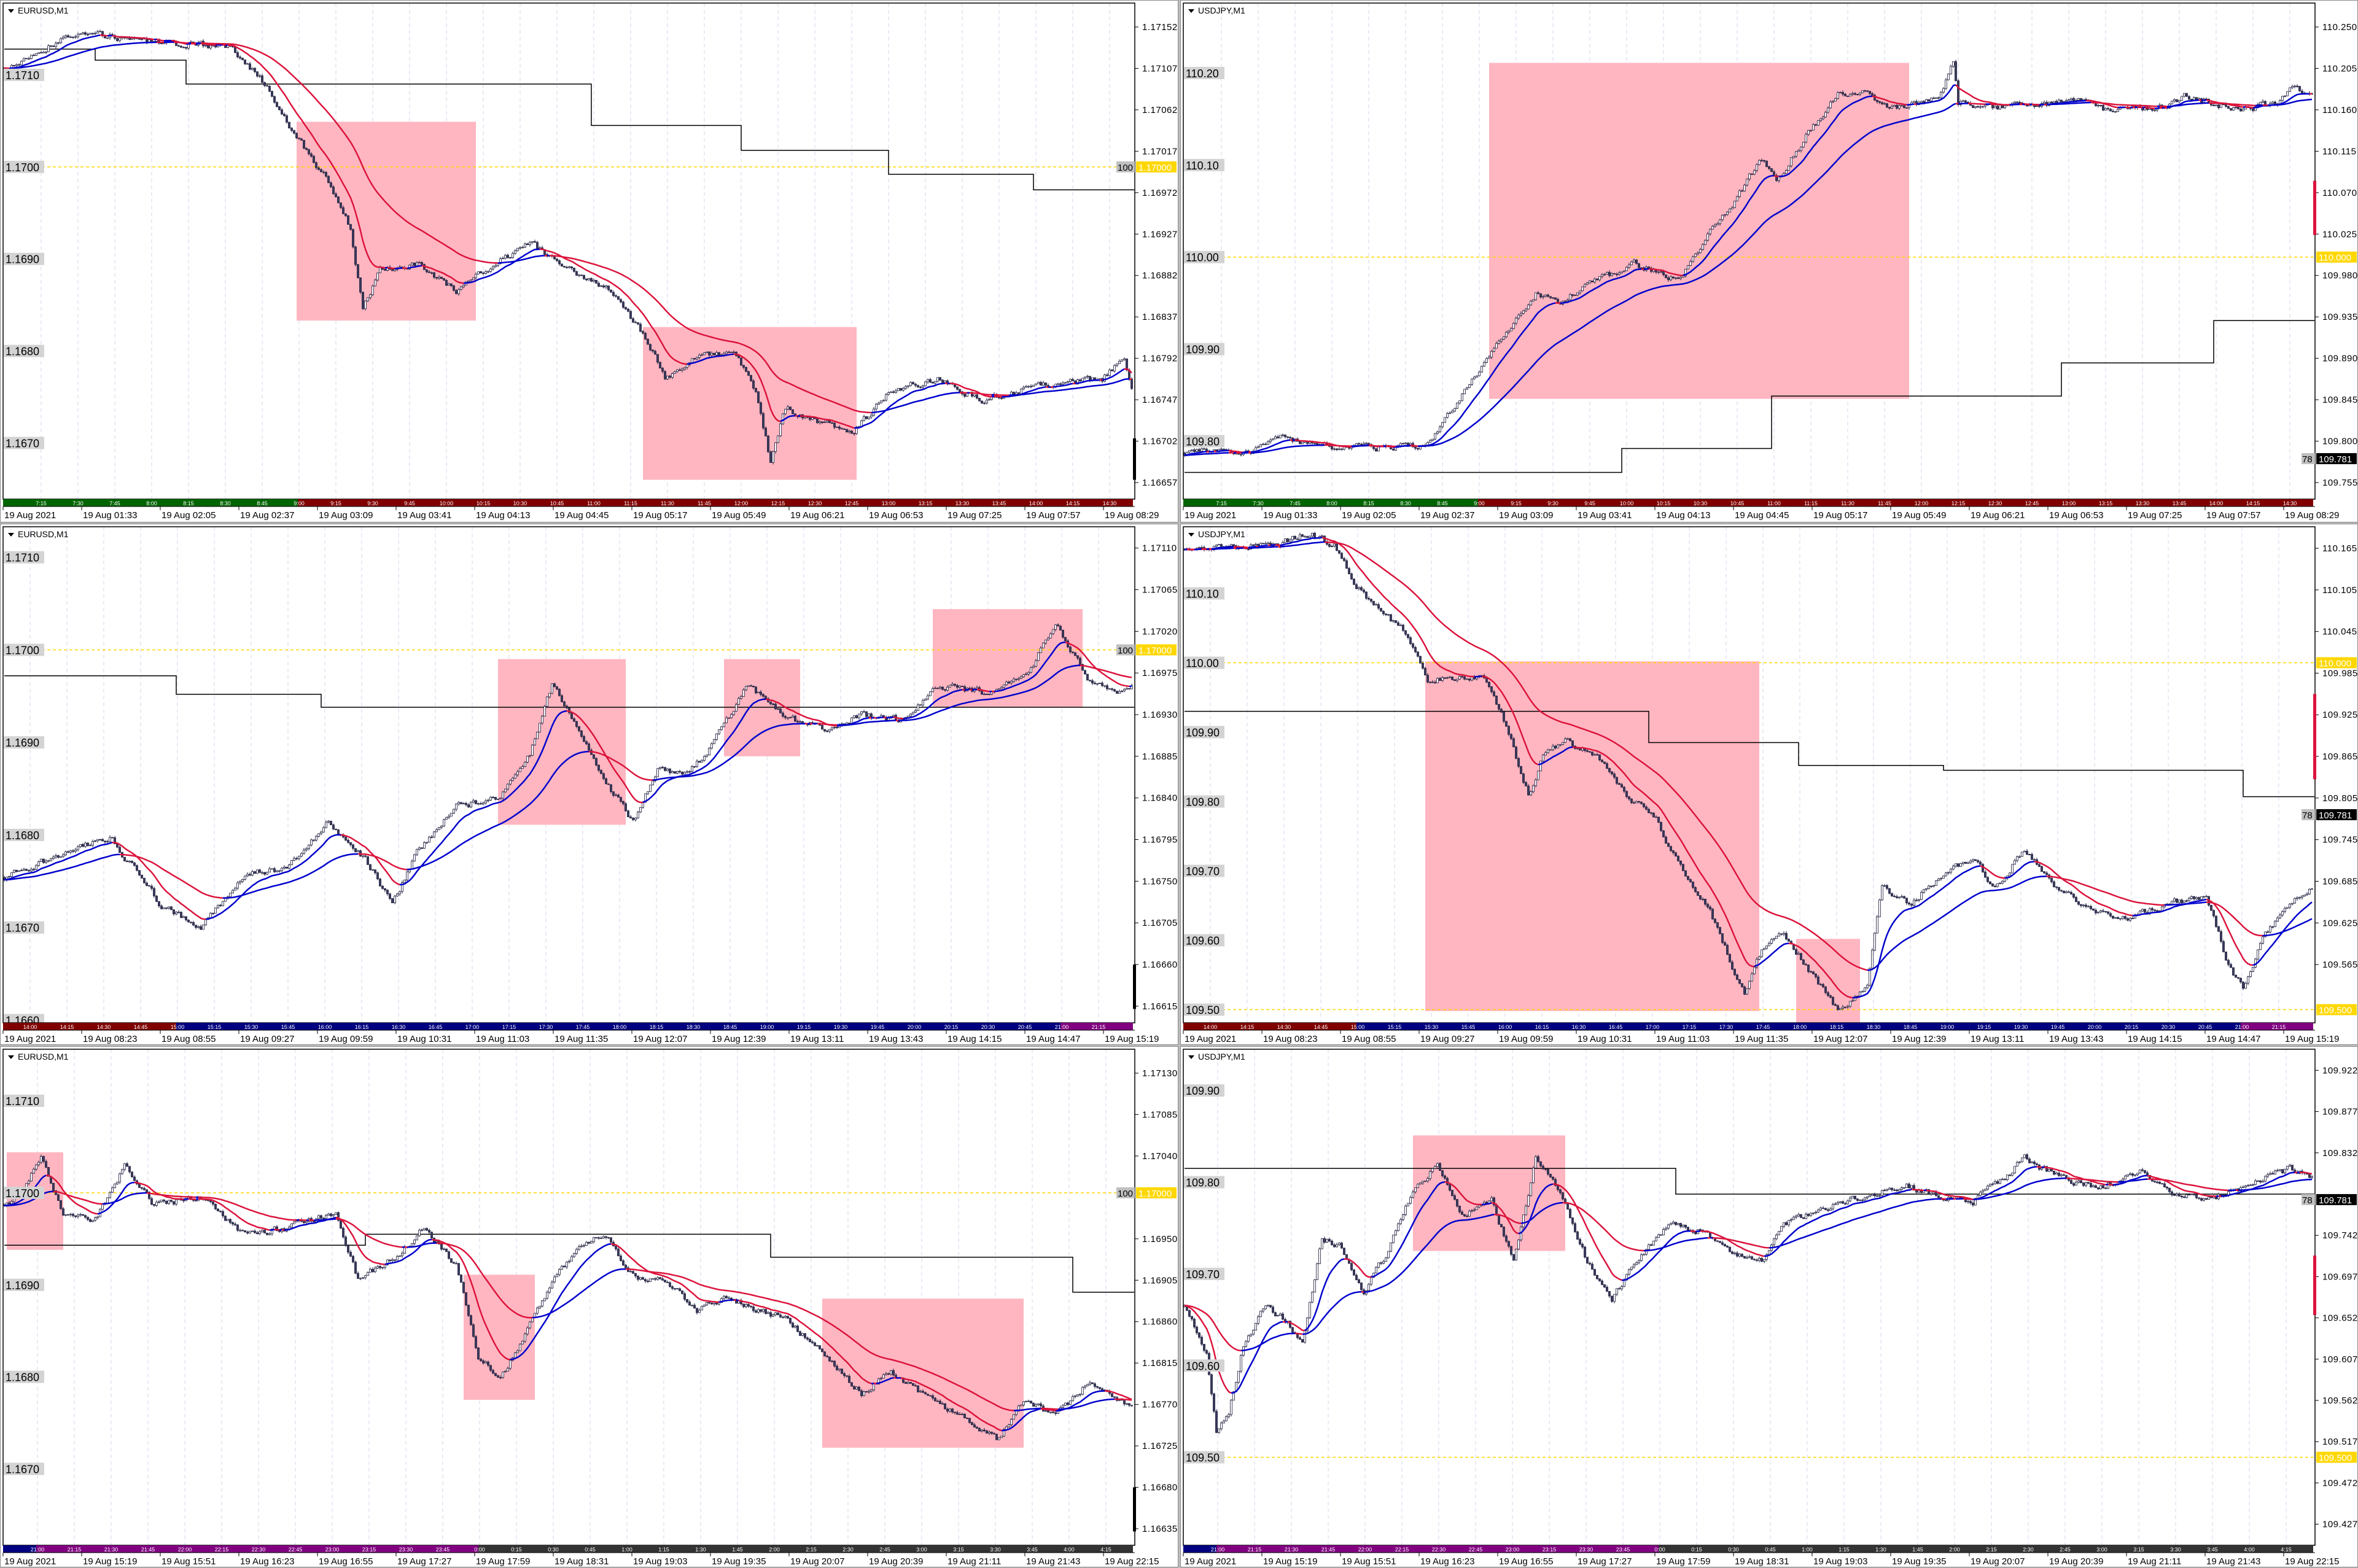 The height and width of the screenshot is (1568, 2358). I want to click on session-time-label: 11:15, so click(630, 503).